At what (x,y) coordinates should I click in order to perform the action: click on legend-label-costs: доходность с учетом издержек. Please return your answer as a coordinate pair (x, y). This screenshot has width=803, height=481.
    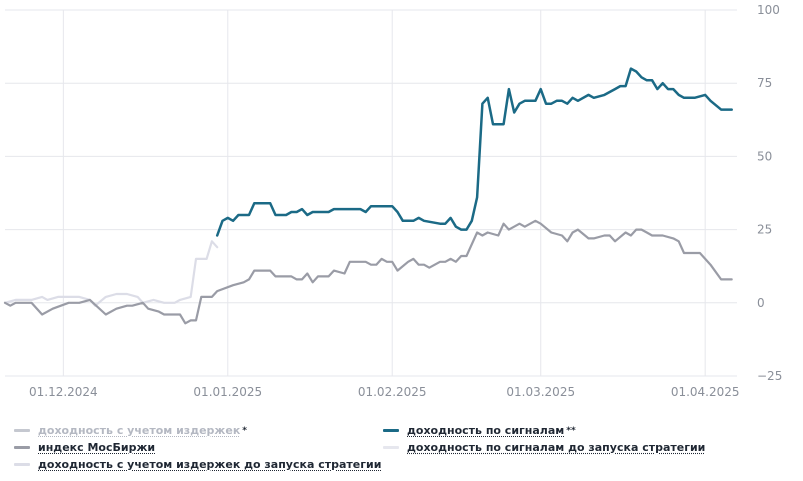
    Looking at the image, I should click on (139, 430).